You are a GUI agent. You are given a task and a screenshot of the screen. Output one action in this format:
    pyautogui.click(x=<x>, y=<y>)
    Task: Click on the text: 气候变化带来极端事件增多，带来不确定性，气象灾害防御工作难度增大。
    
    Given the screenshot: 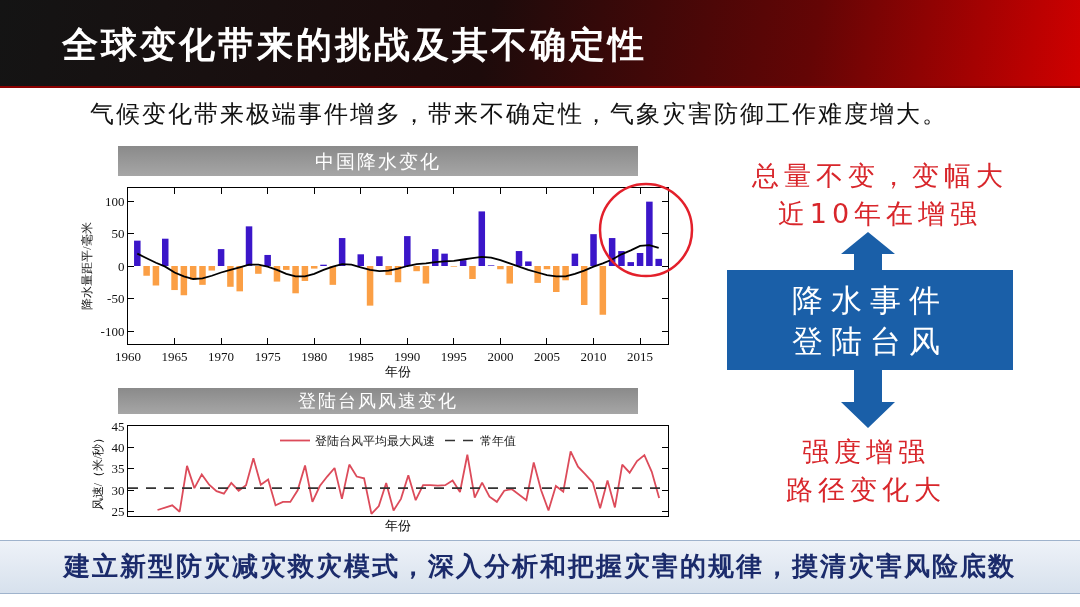 What is the action you would take?
    pyautogui.click(x=519, y=114)
    